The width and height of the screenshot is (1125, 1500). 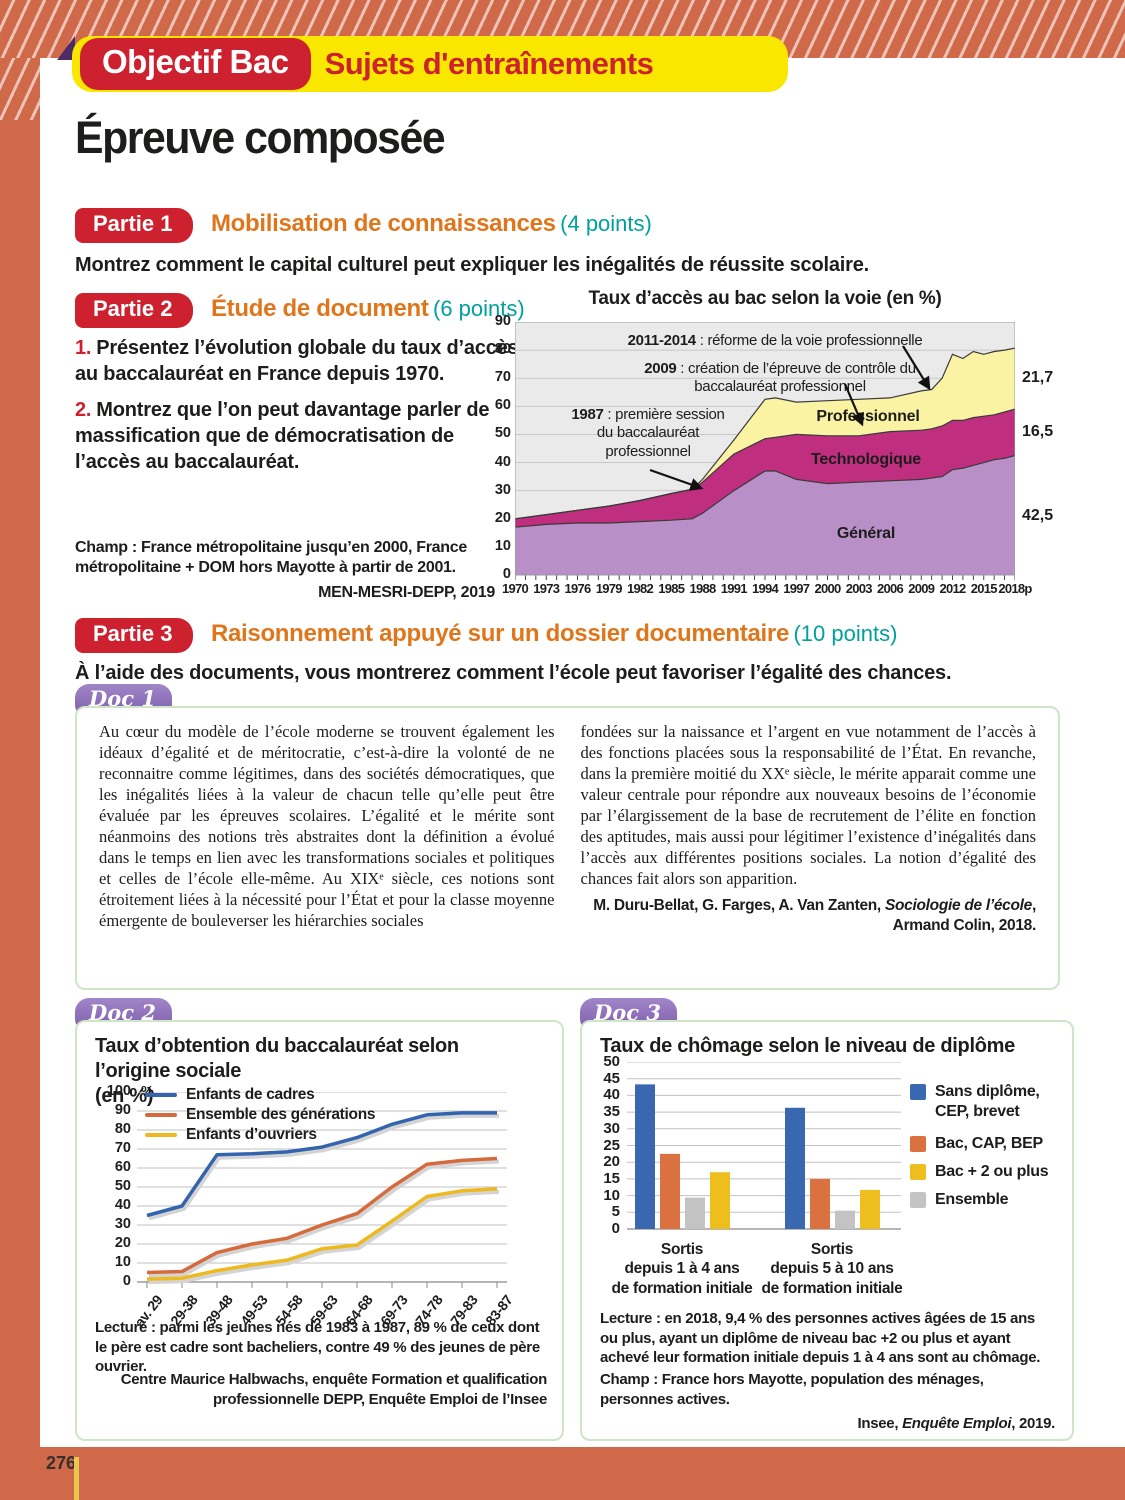 What do you see at coordinates (1038, 431) in the screenshot?
I see `chart1-right-value: 16,5` at bounding box center [1038, 431].